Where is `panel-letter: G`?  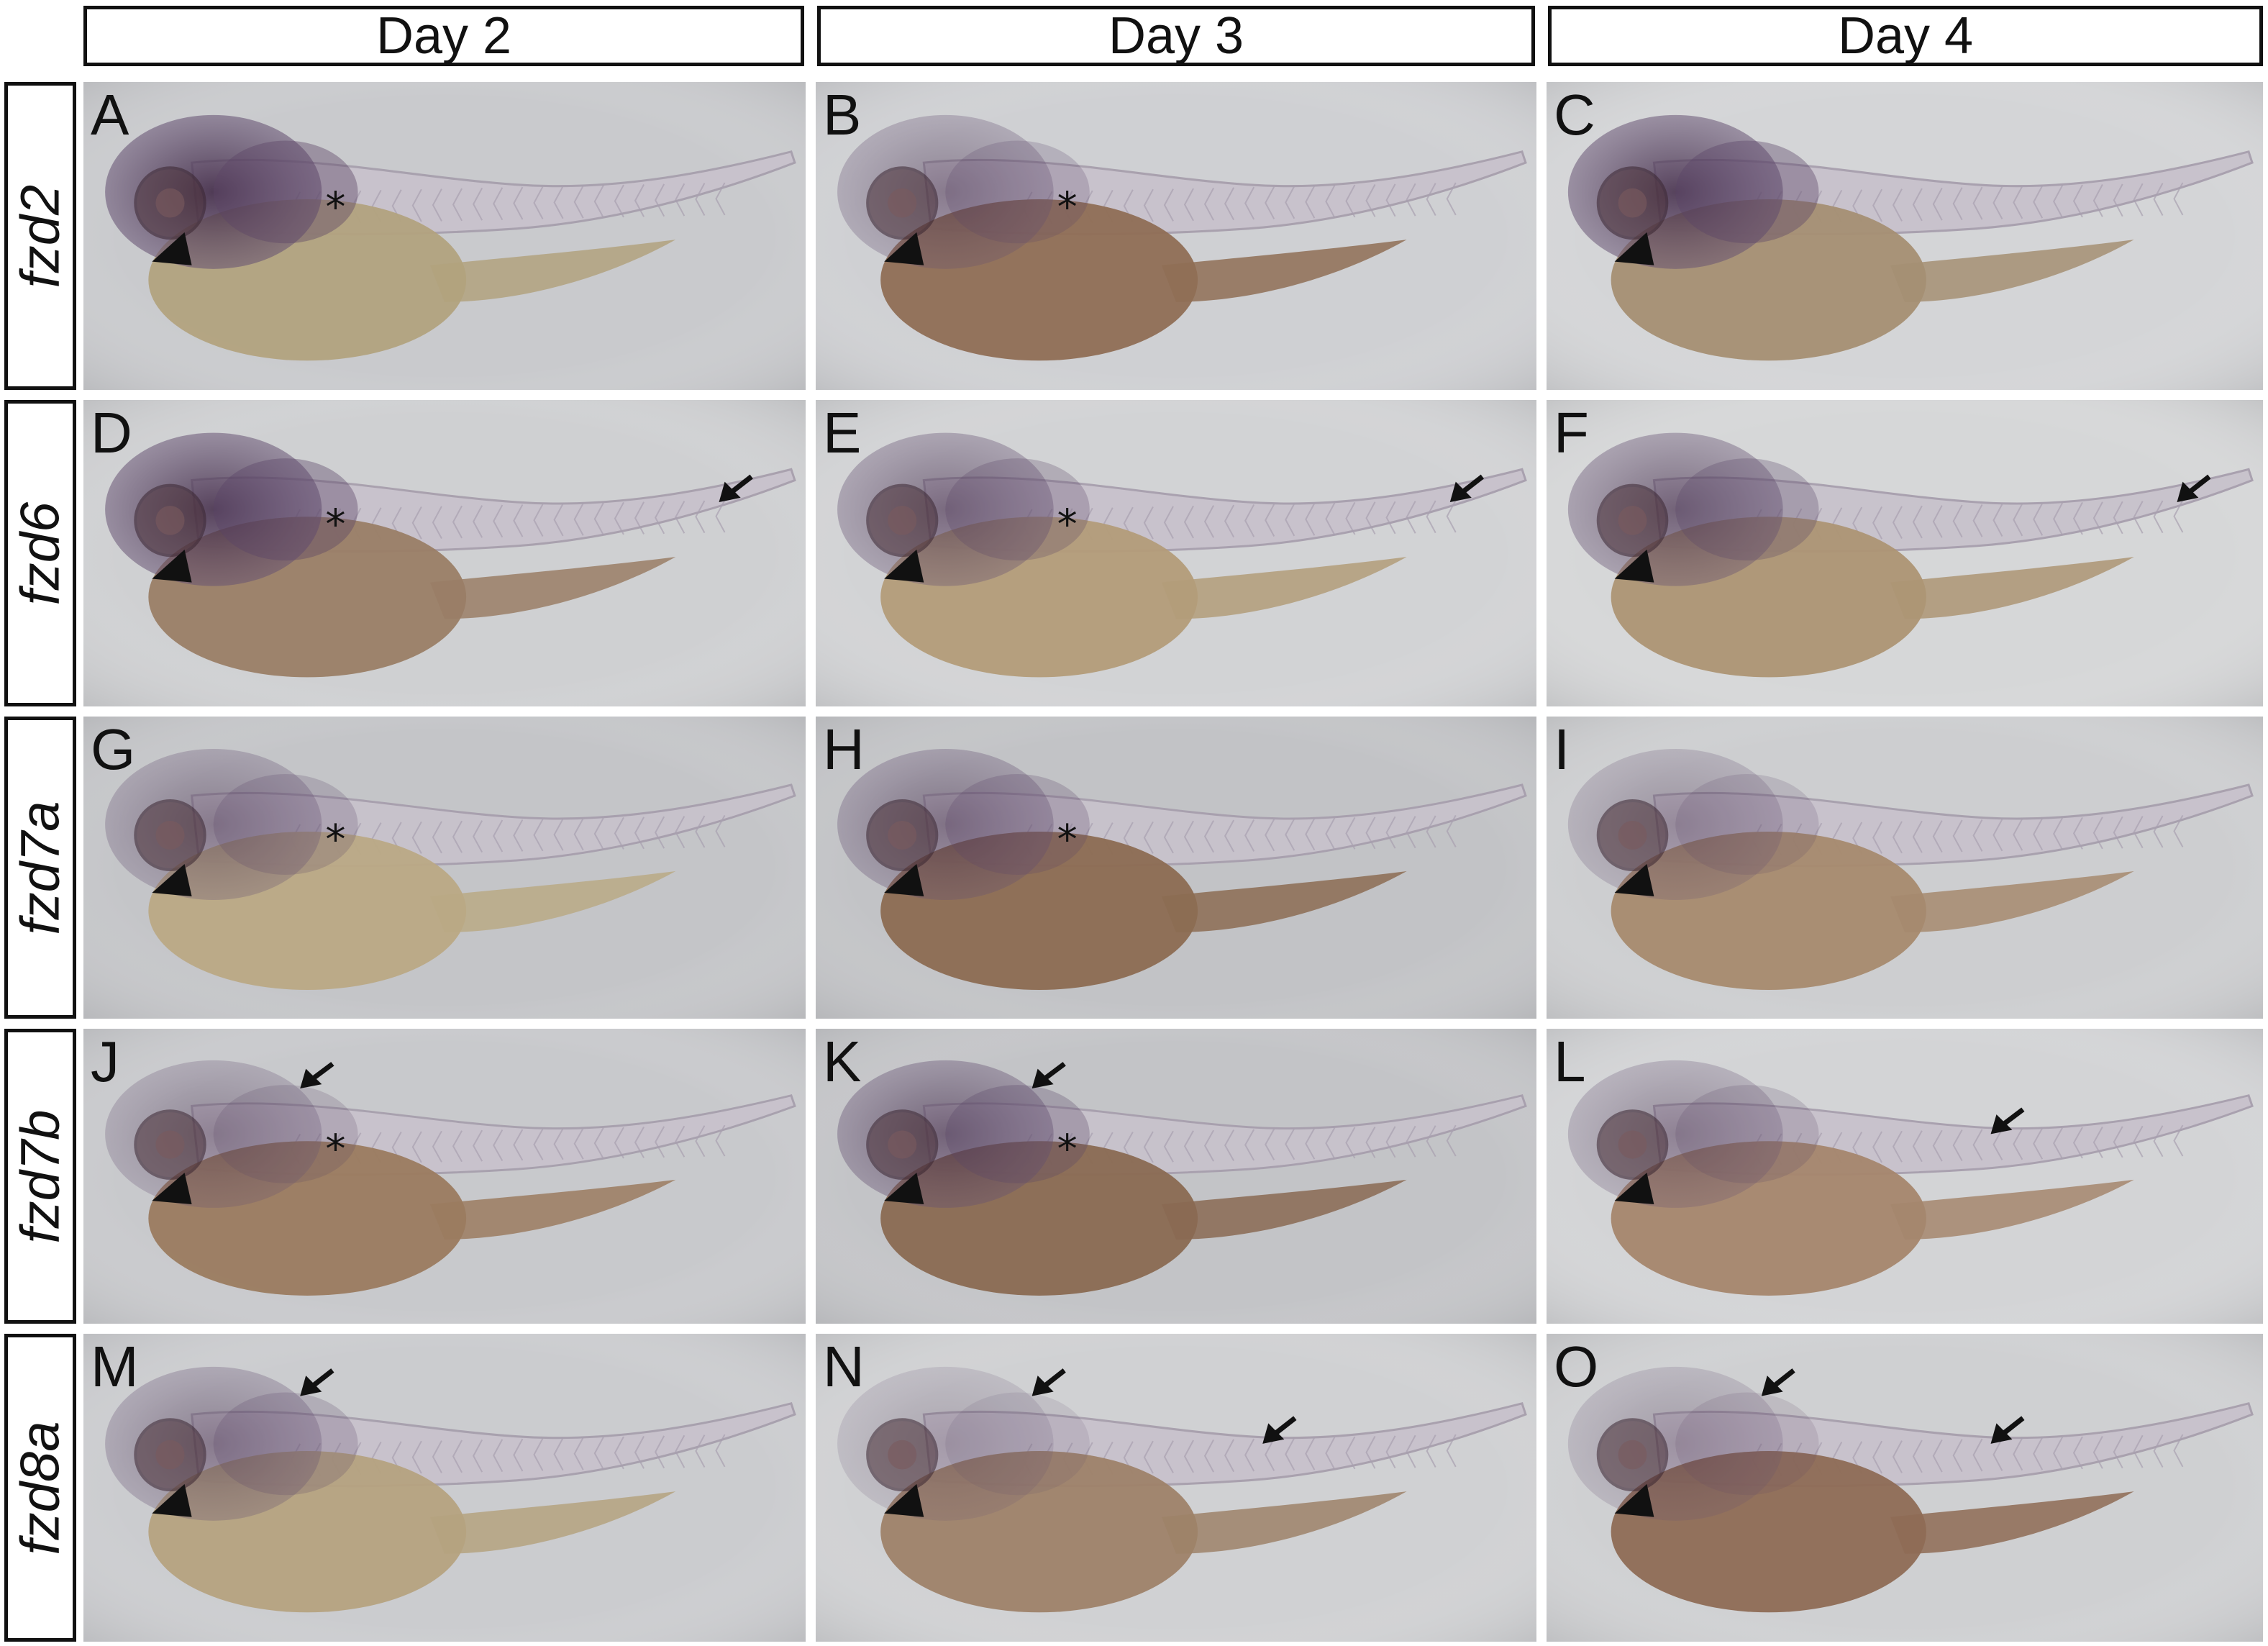
panel-letter: G is located at coordinates (113, 749).